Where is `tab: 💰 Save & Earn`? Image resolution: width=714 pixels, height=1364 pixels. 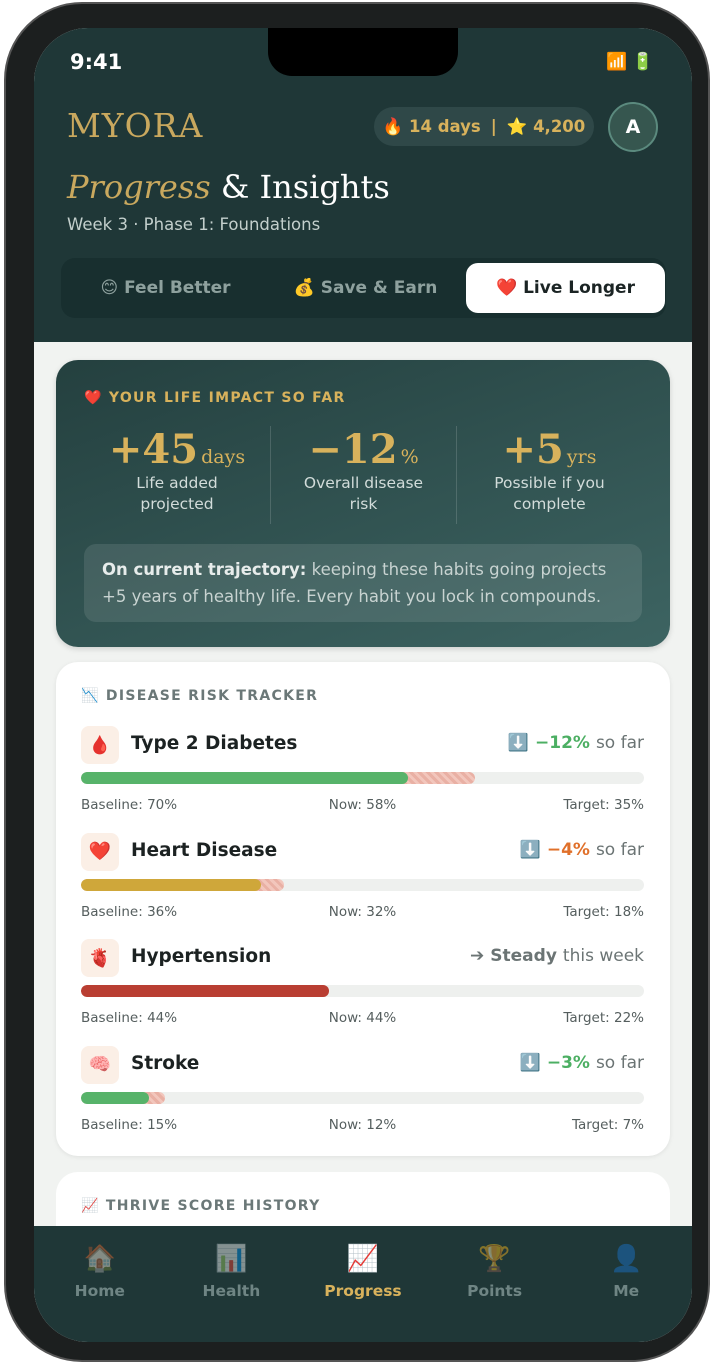 tab: 💰 Save & Earn is located at coordinates (365, 288).